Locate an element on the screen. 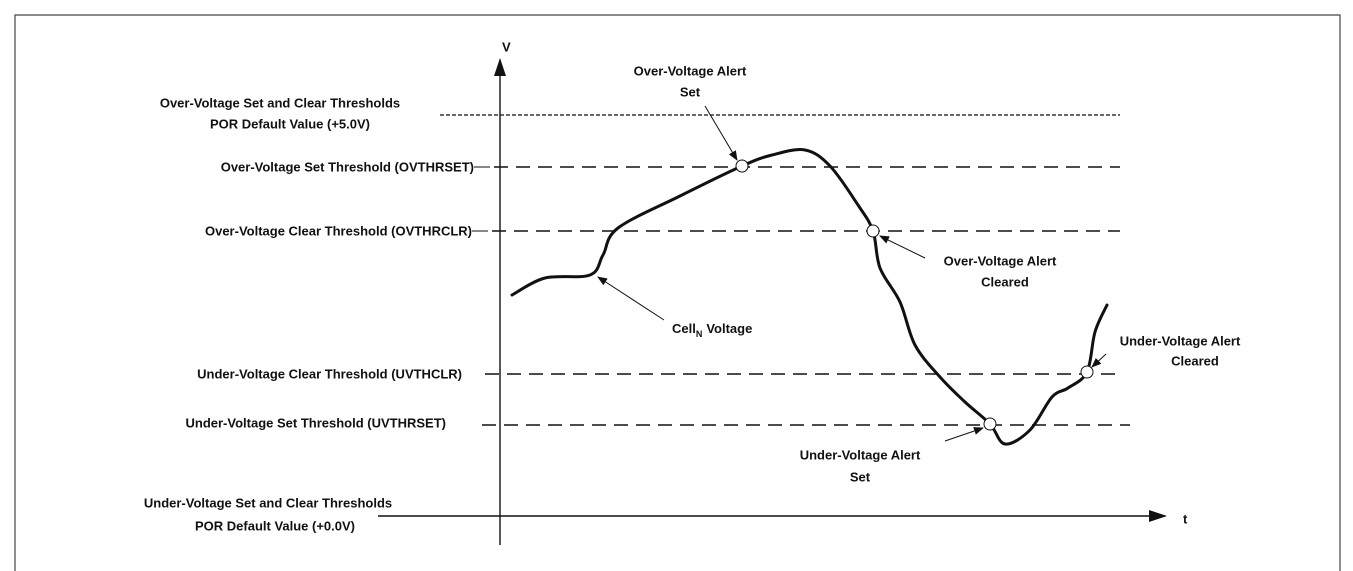 Image resolution: width=1353 pixels, height=571 pixels. threshold-label: Over-Voltage Clear Threshold (OVTHRCLR) is located at coordinates (338, 230).